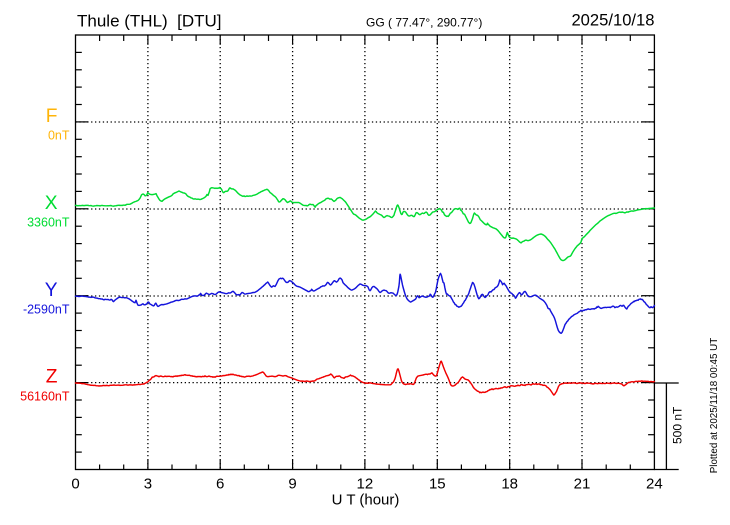 The width and height of the screenshot is (730, 525). I want to click on svg-text: 15, so click(437, 483).